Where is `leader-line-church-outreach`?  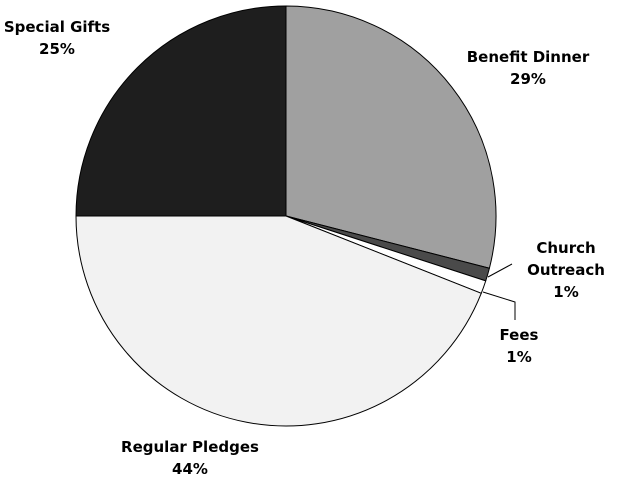 leader-line-church-outreach is located at coordinates (500, 270).